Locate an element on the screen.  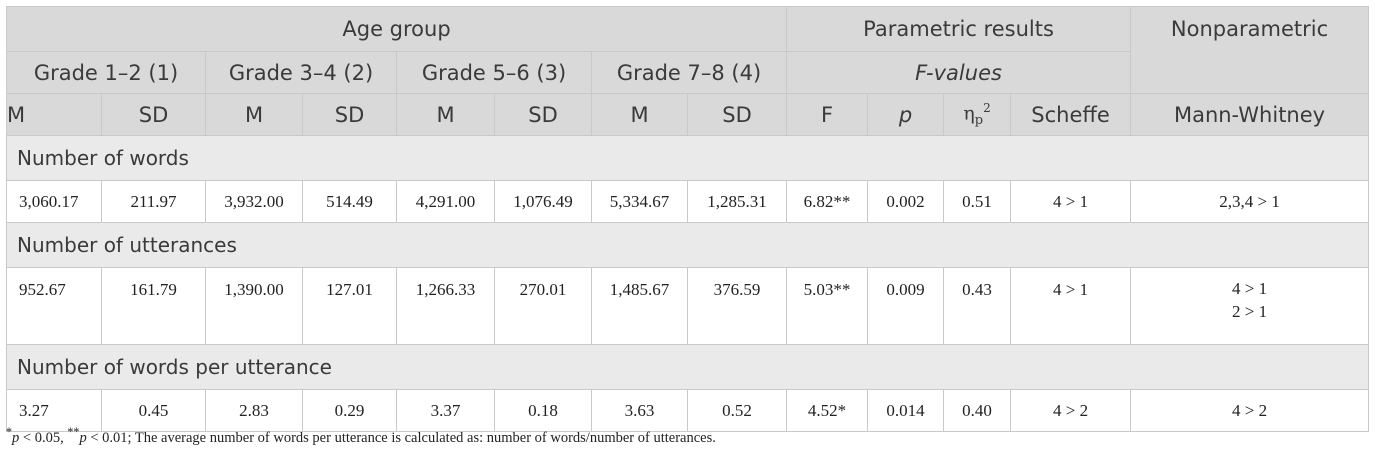
table-cell: 161.79 is located at coordinates (153, 306).